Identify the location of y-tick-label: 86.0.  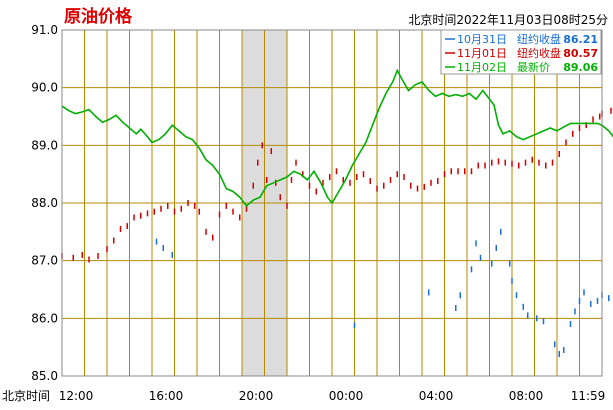
(44, 318).